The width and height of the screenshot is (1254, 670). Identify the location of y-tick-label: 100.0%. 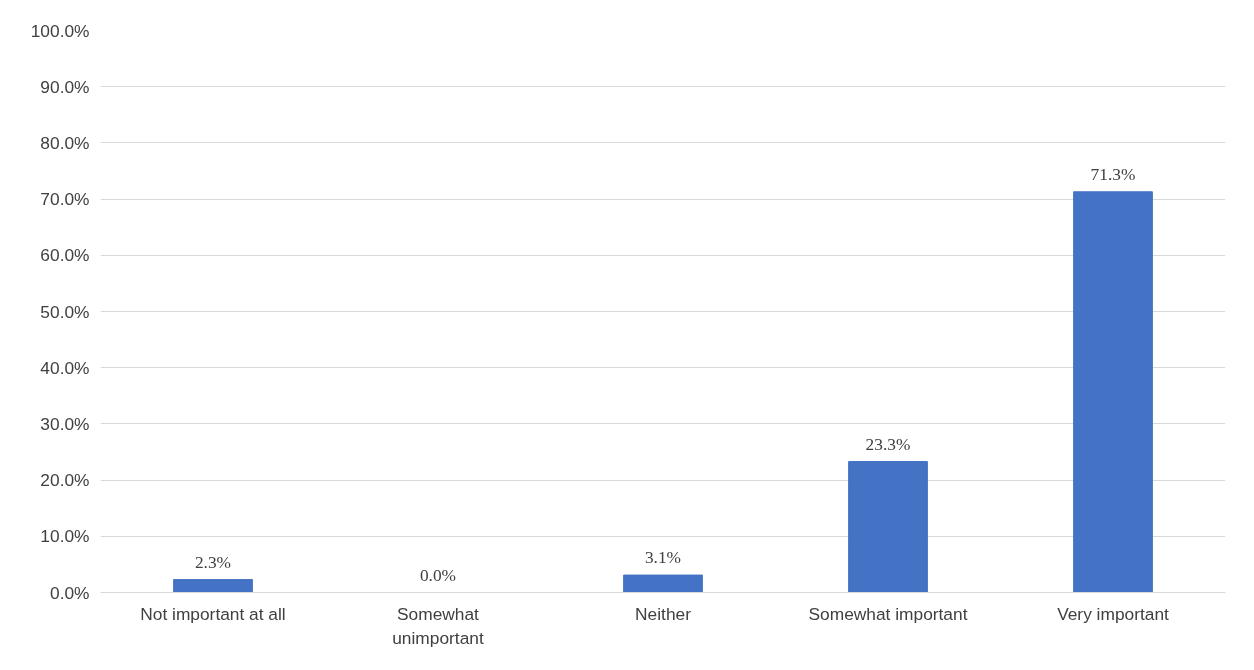
(60, 30).